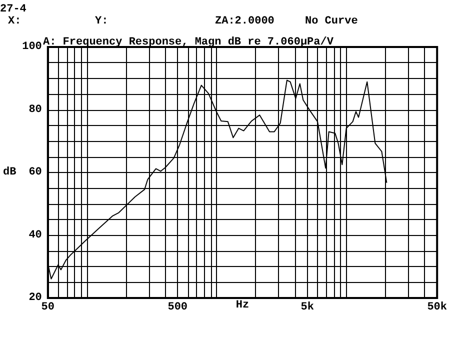 Image resolution: width=450 pixels, height=338 pixels. What do you see at coordinates (307, 308) in the screenshot?
I see `x-tick-label: 5k` at bounding box center [307, 308].